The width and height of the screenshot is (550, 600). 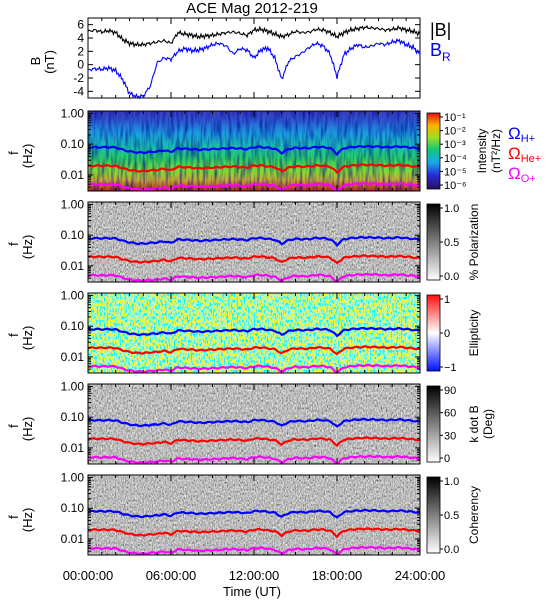 What do you see at coordinates (455, 145) in the screenshot?
I see `colorbar-tick-label: 10⁻³` at bounding box center [455, 145].